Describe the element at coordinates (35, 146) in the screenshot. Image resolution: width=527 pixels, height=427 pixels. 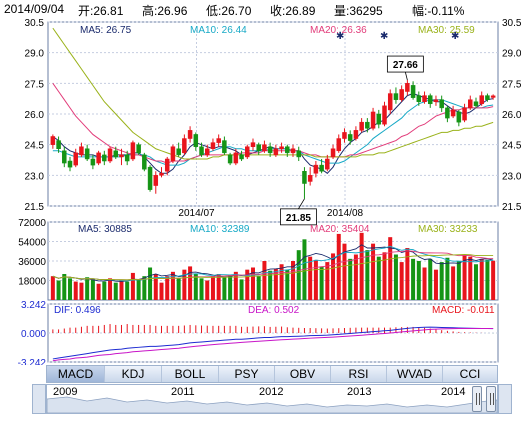
I see `price-tick-left: 24.5` at that location.